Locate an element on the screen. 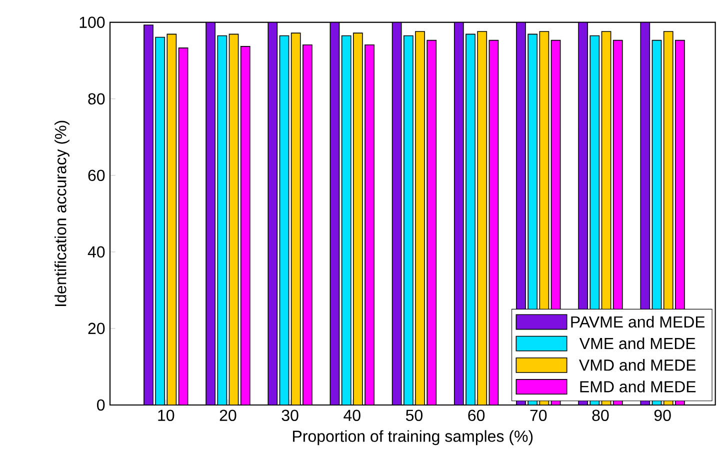  x-tick-label: 20 is located at coordinates (228, 416).